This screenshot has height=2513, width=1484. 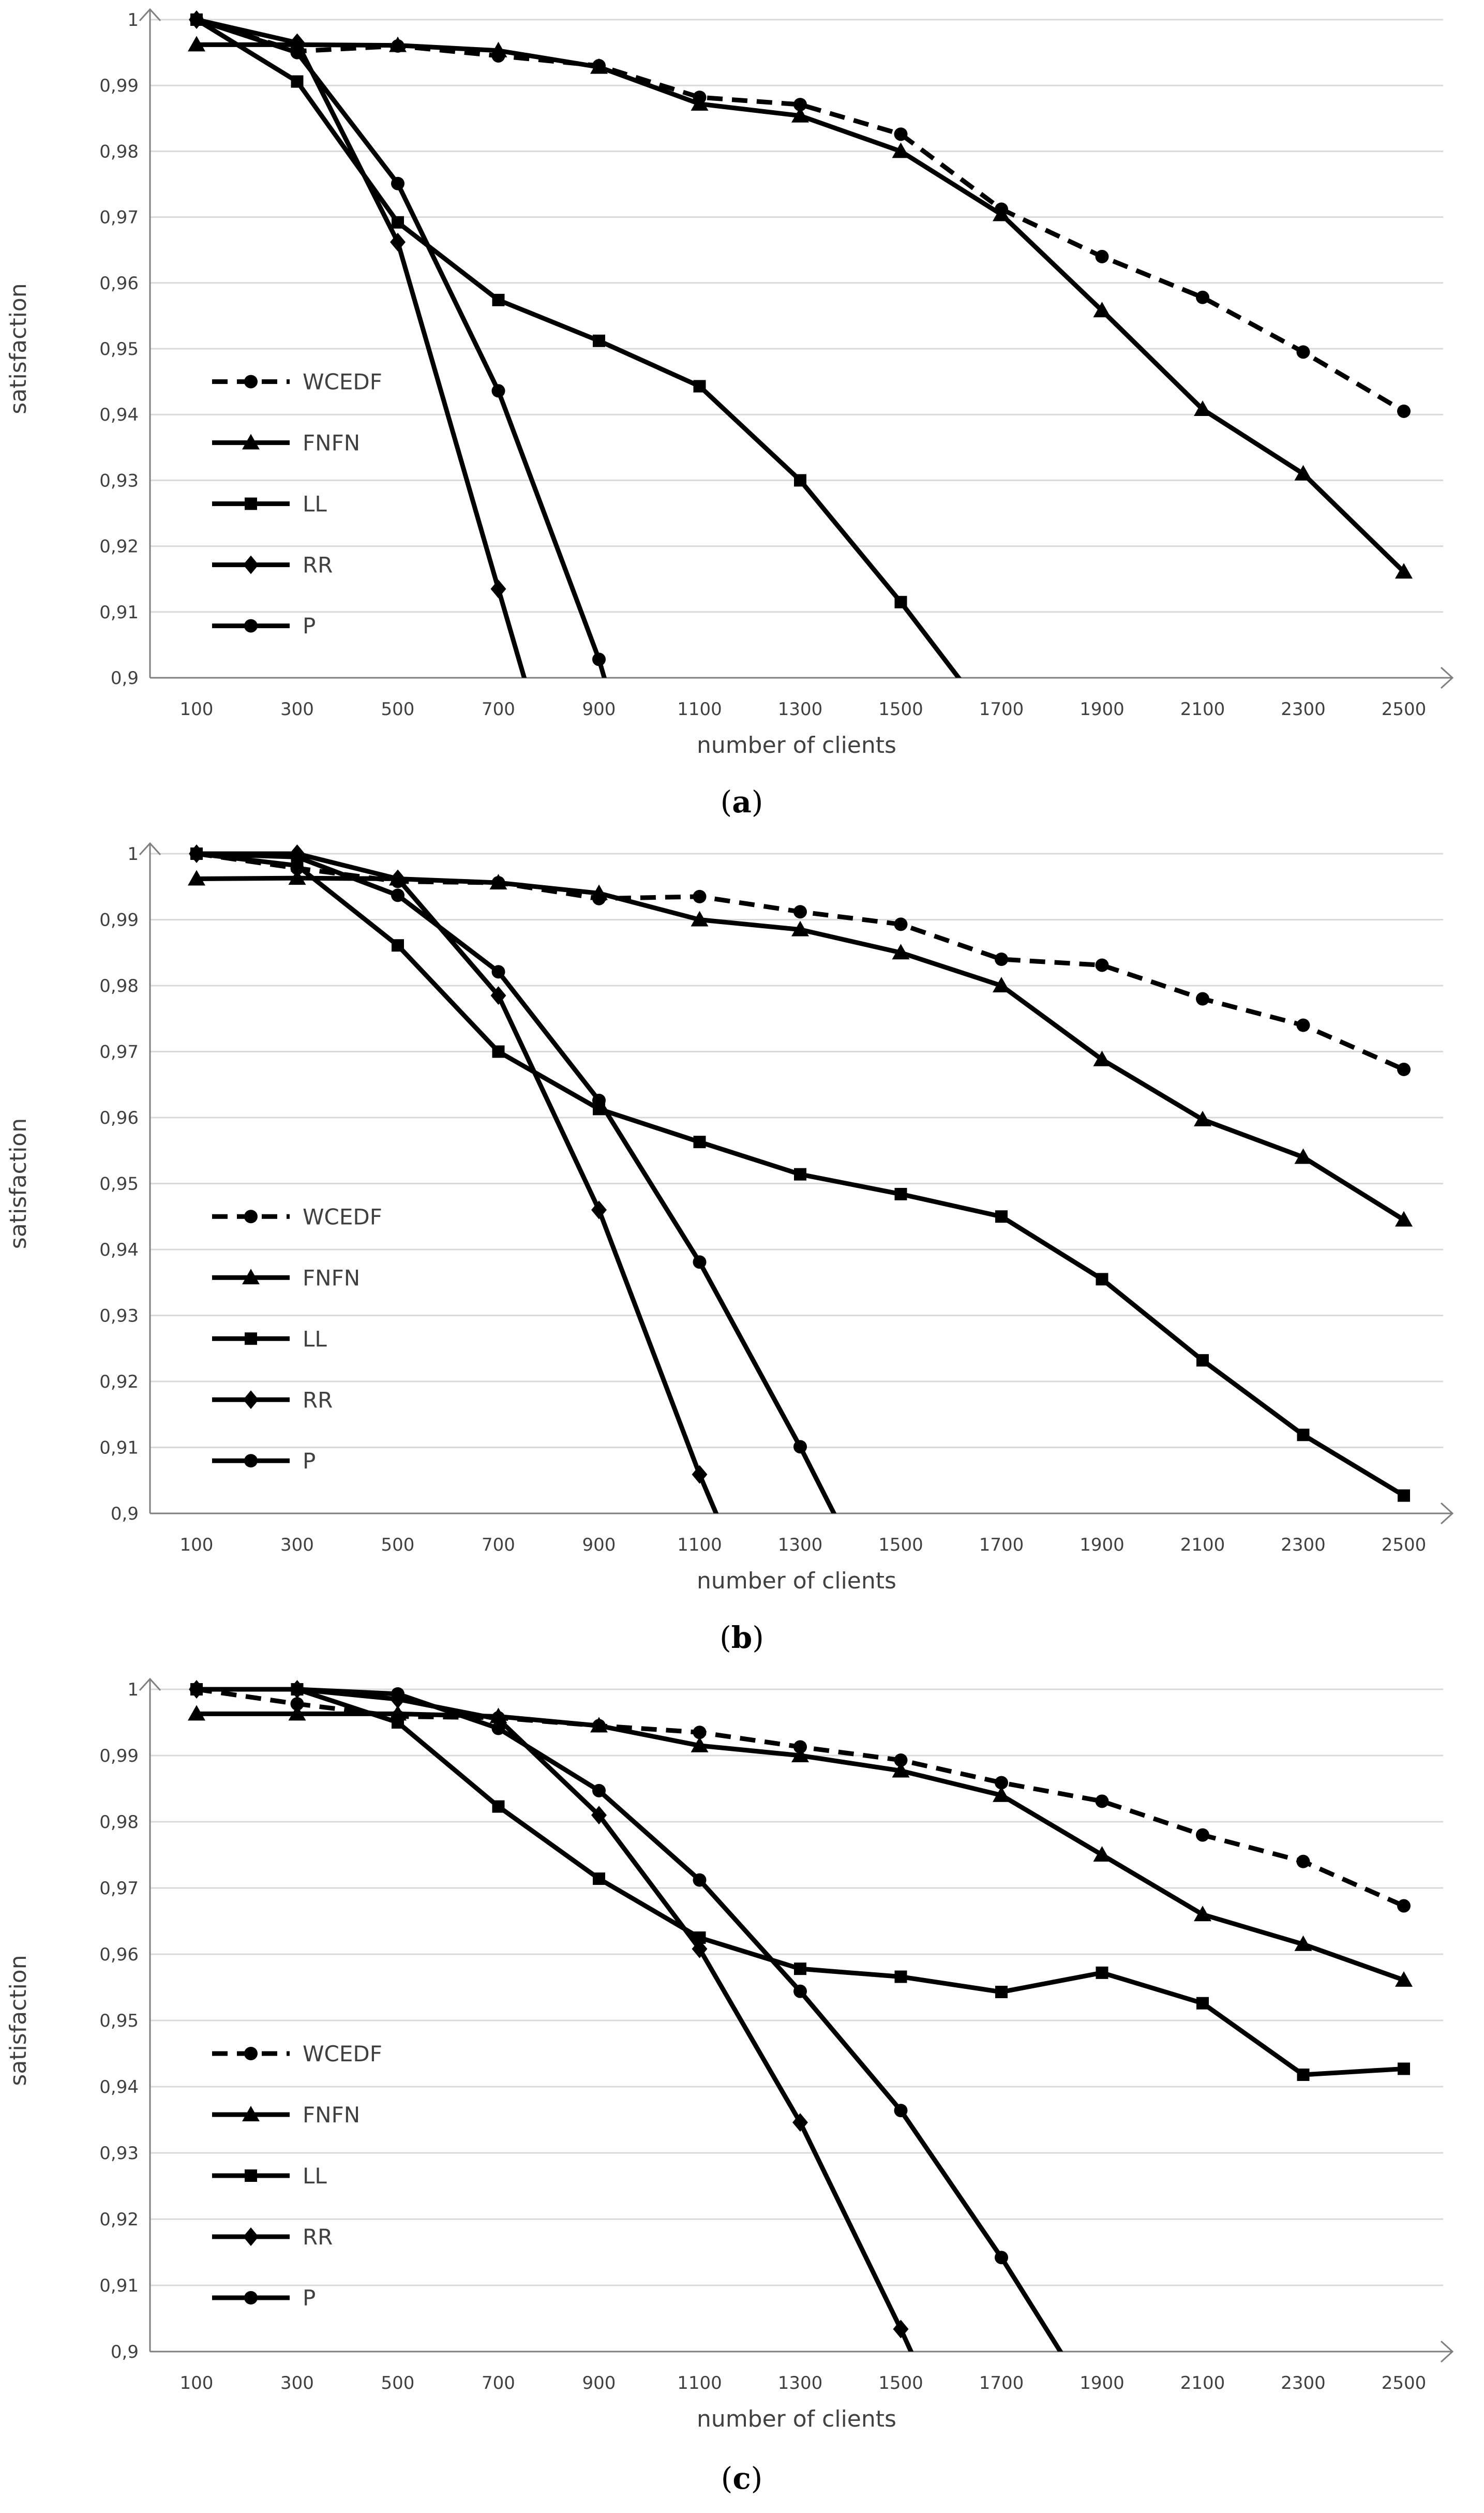 What do you see at coordinates (1404, 1545) in the screenshot?
I see `chart-b-x-tick-label: 2500` at bounding box center [1404, 1545].